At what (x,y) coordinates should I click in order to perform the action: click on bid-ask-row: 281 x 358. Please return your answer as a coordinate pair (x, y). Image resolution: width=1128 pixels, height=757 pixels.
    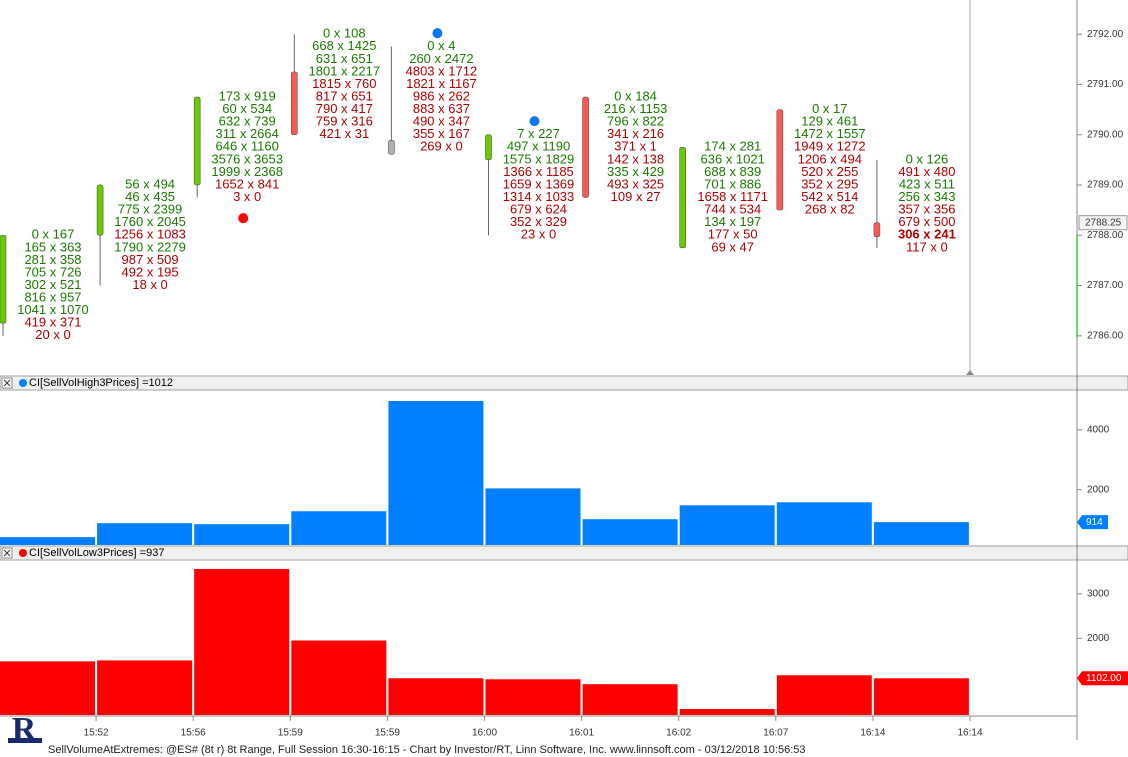
    Looking at the image, I should click on (52, 259).